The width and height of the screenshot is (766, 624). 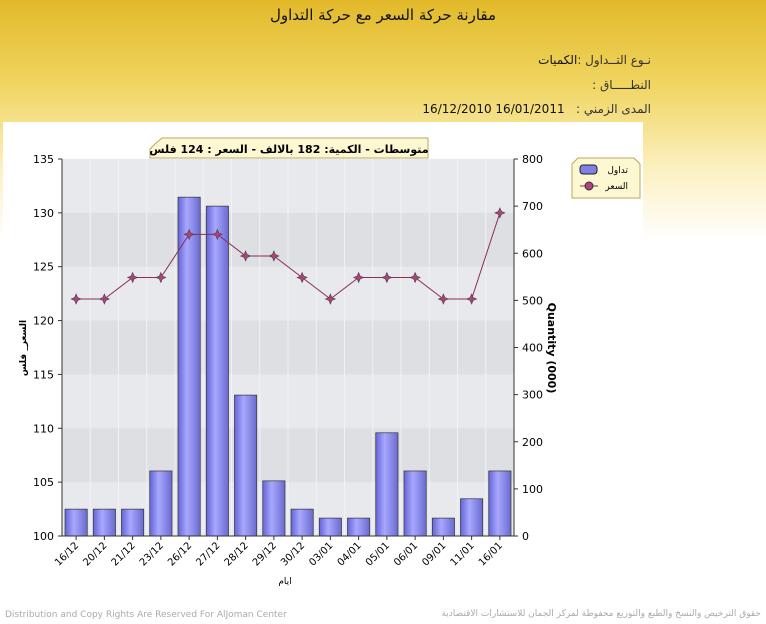 I want to click on left-tick-label: 130, so click(x=43, y=213).